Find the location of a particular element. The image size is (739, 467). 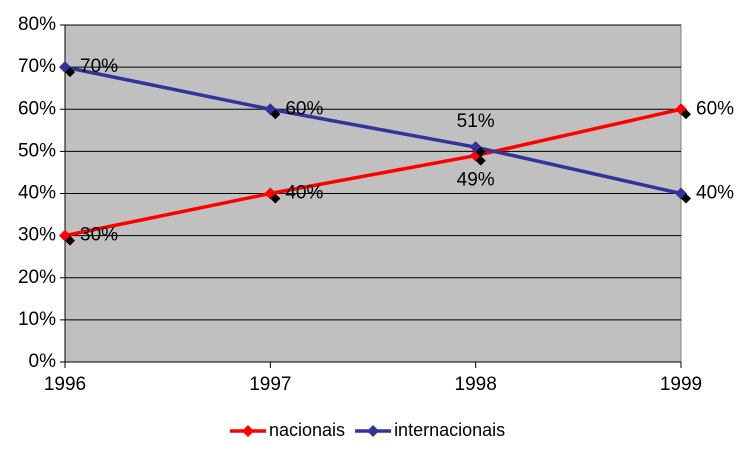

y-tick-label: 50% is located at coordinates (37, 150).